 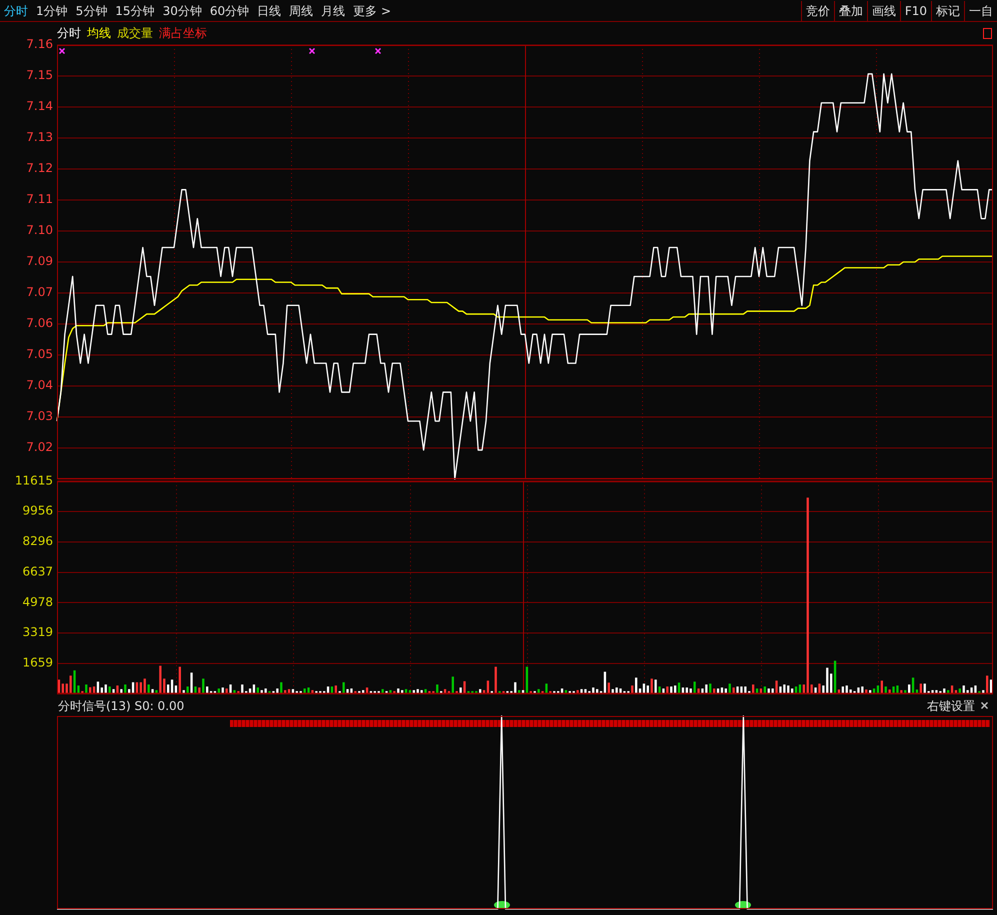 What do you see at coordinates (39, 168) in the screenshot?
I see `y-tick-label: 7.12` at bounding box center [39, 168].